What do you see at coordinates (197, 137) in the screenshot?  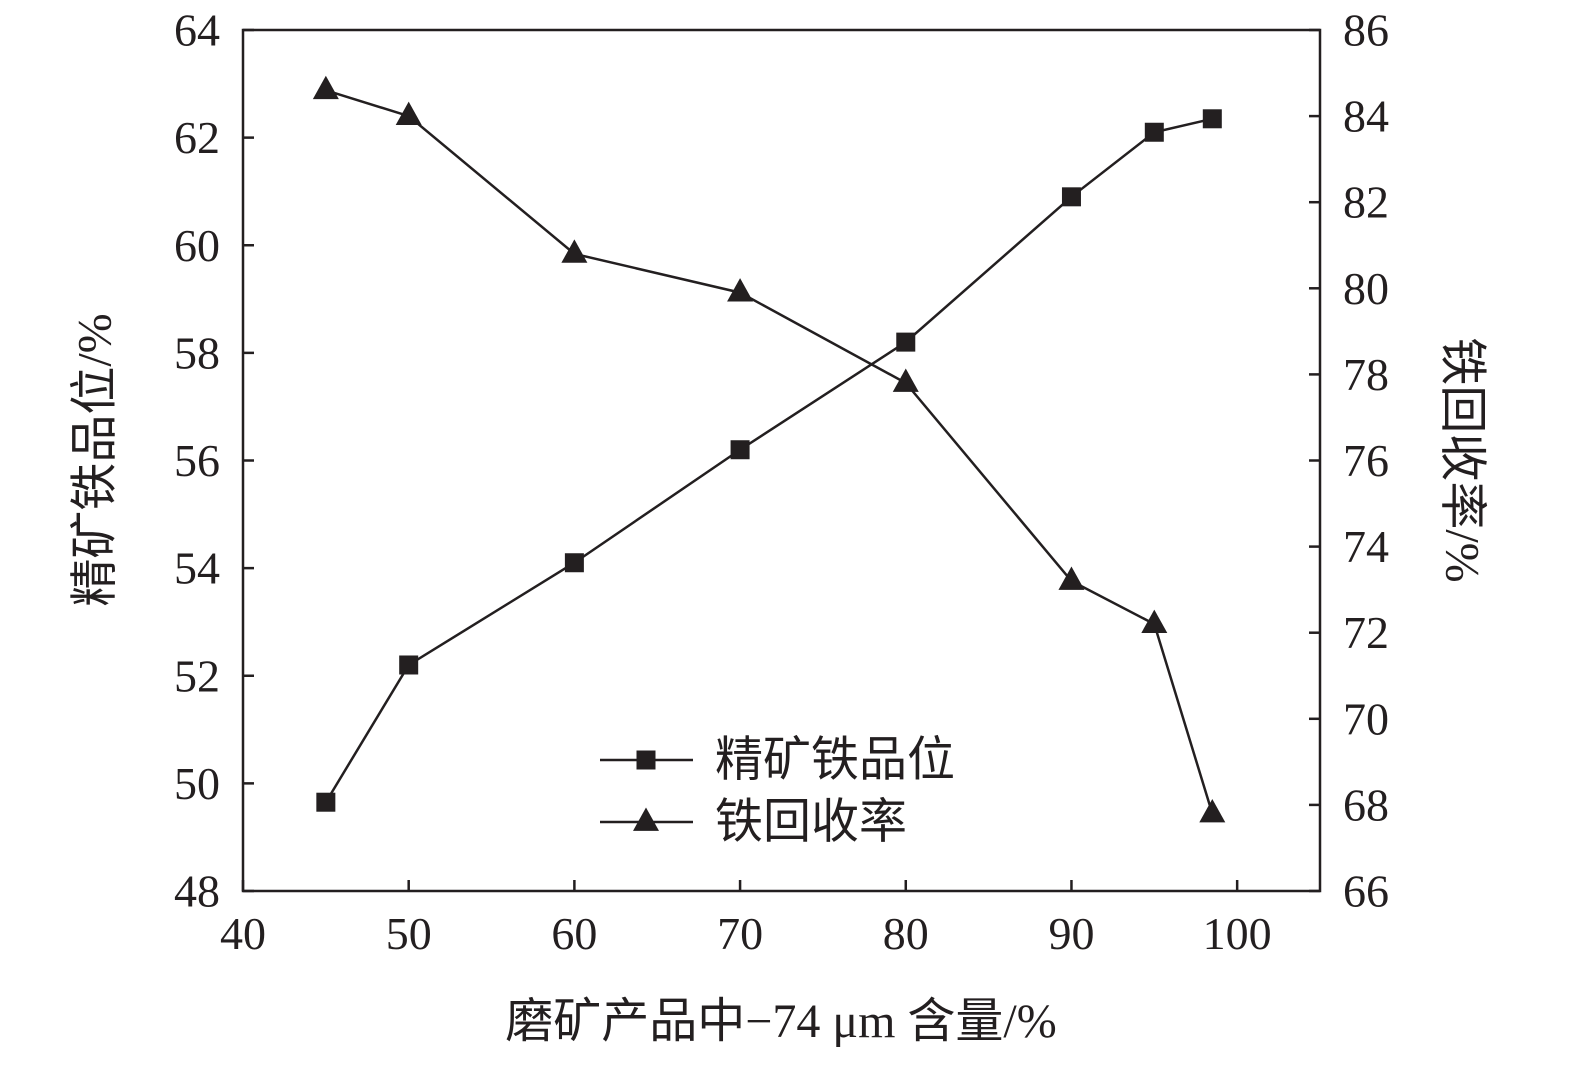 I see `y-left-tick-label: 62` at bounding box center [197, 137].